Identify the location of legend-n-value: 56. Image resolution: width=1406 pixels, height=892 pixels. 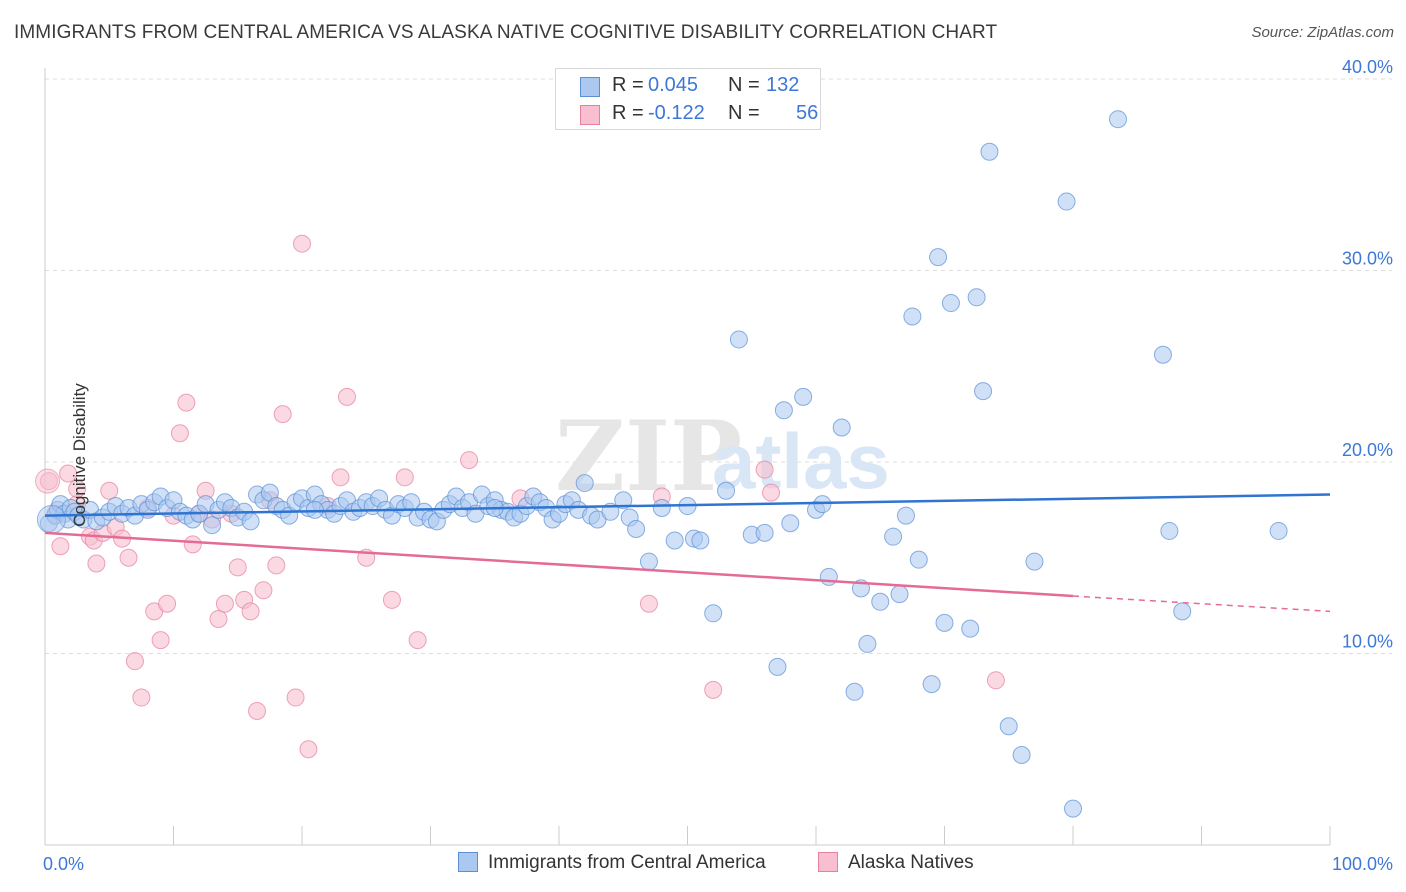
(807, 113).